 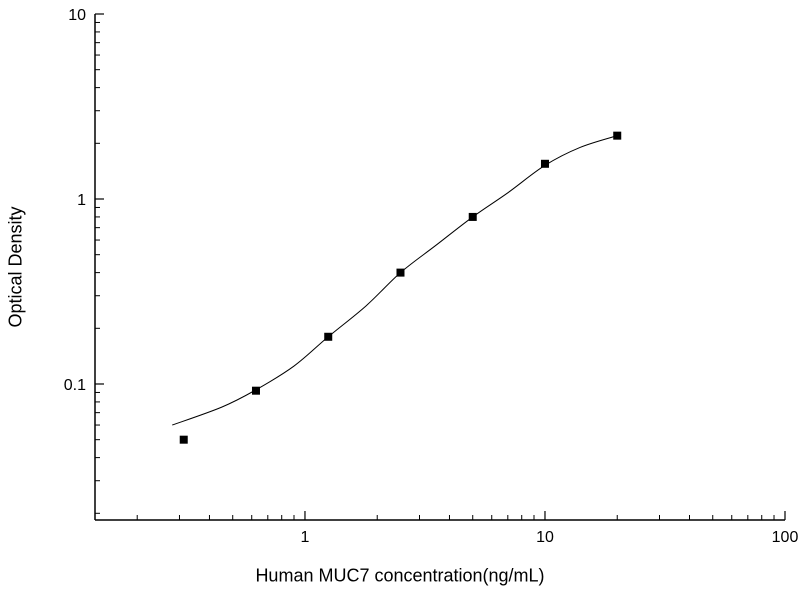 I want to click on x-tick-label: 100, so click(x=785, y=537).